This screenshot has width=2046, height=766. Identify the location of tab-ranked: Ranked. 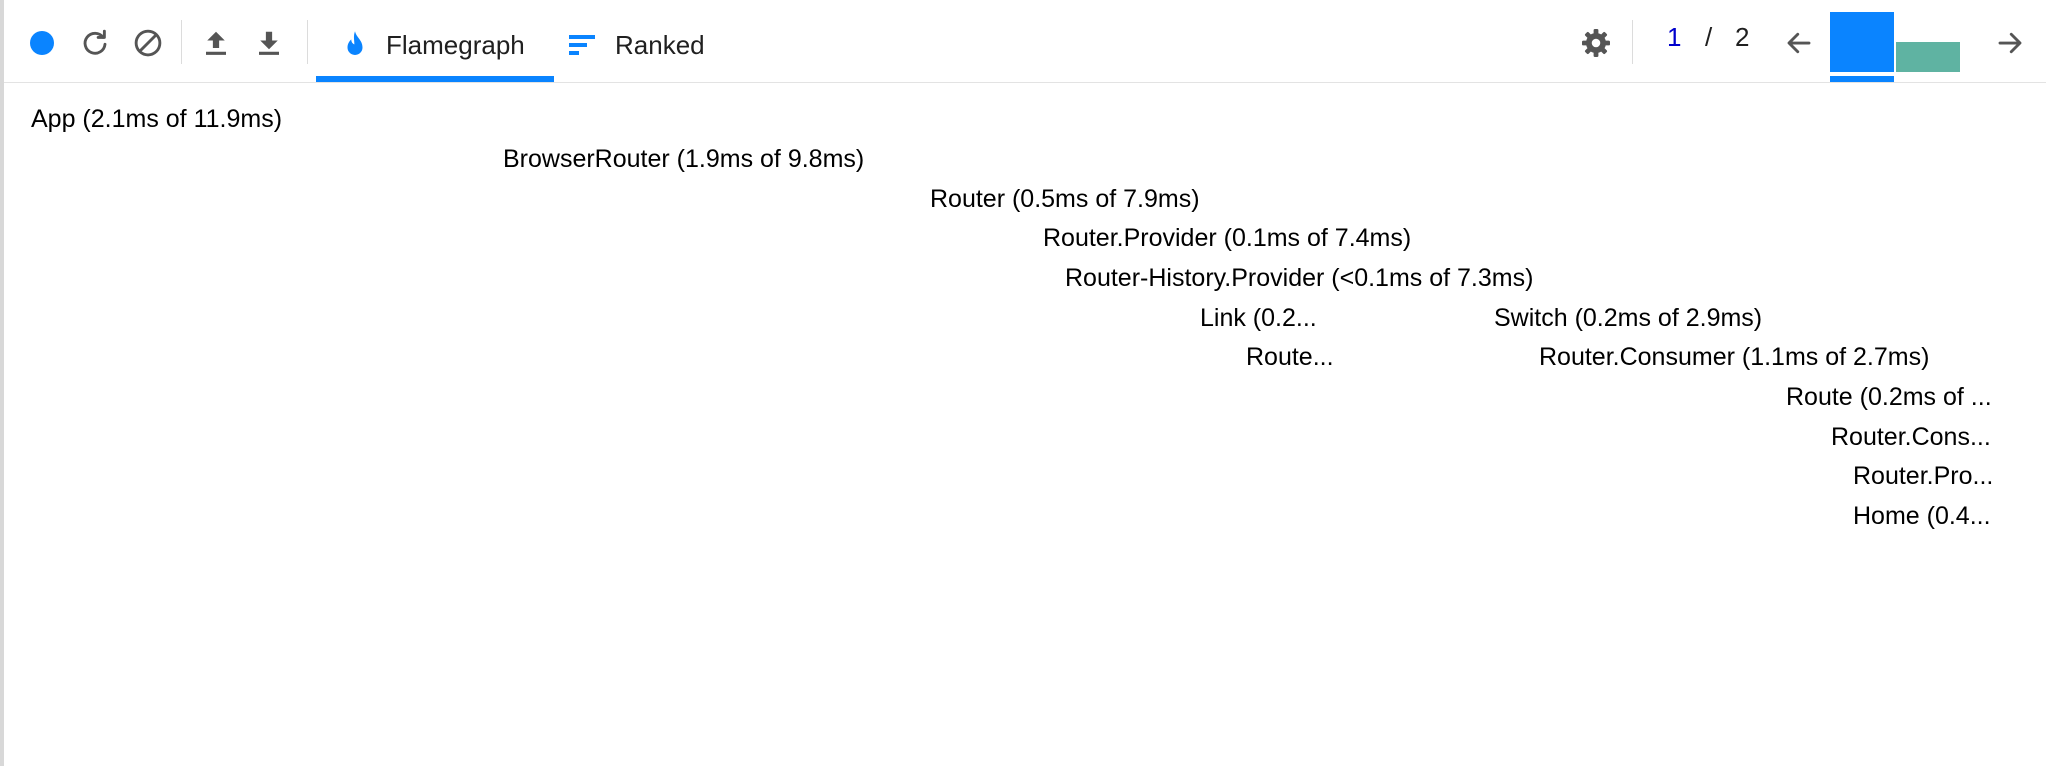
(654, 45).